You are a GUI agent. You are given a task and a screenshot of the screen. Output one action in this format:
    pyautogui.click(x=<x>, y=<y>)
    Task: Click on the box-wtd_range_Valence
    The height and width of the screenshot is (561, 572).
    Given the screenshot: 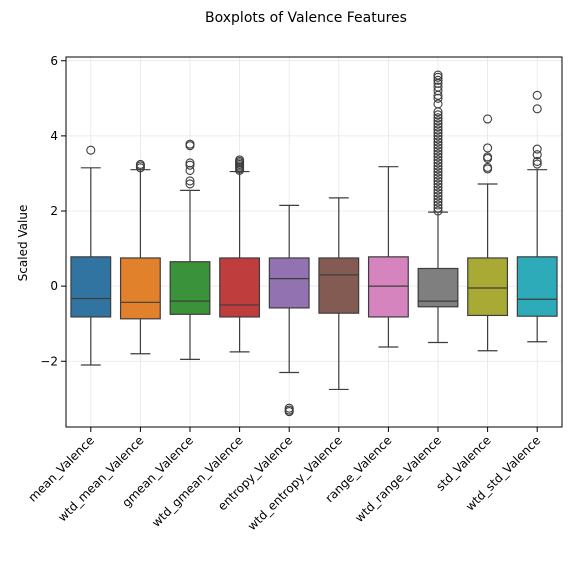 What is the action you would take?
    pyautogui.click(x=438, y=207)
    